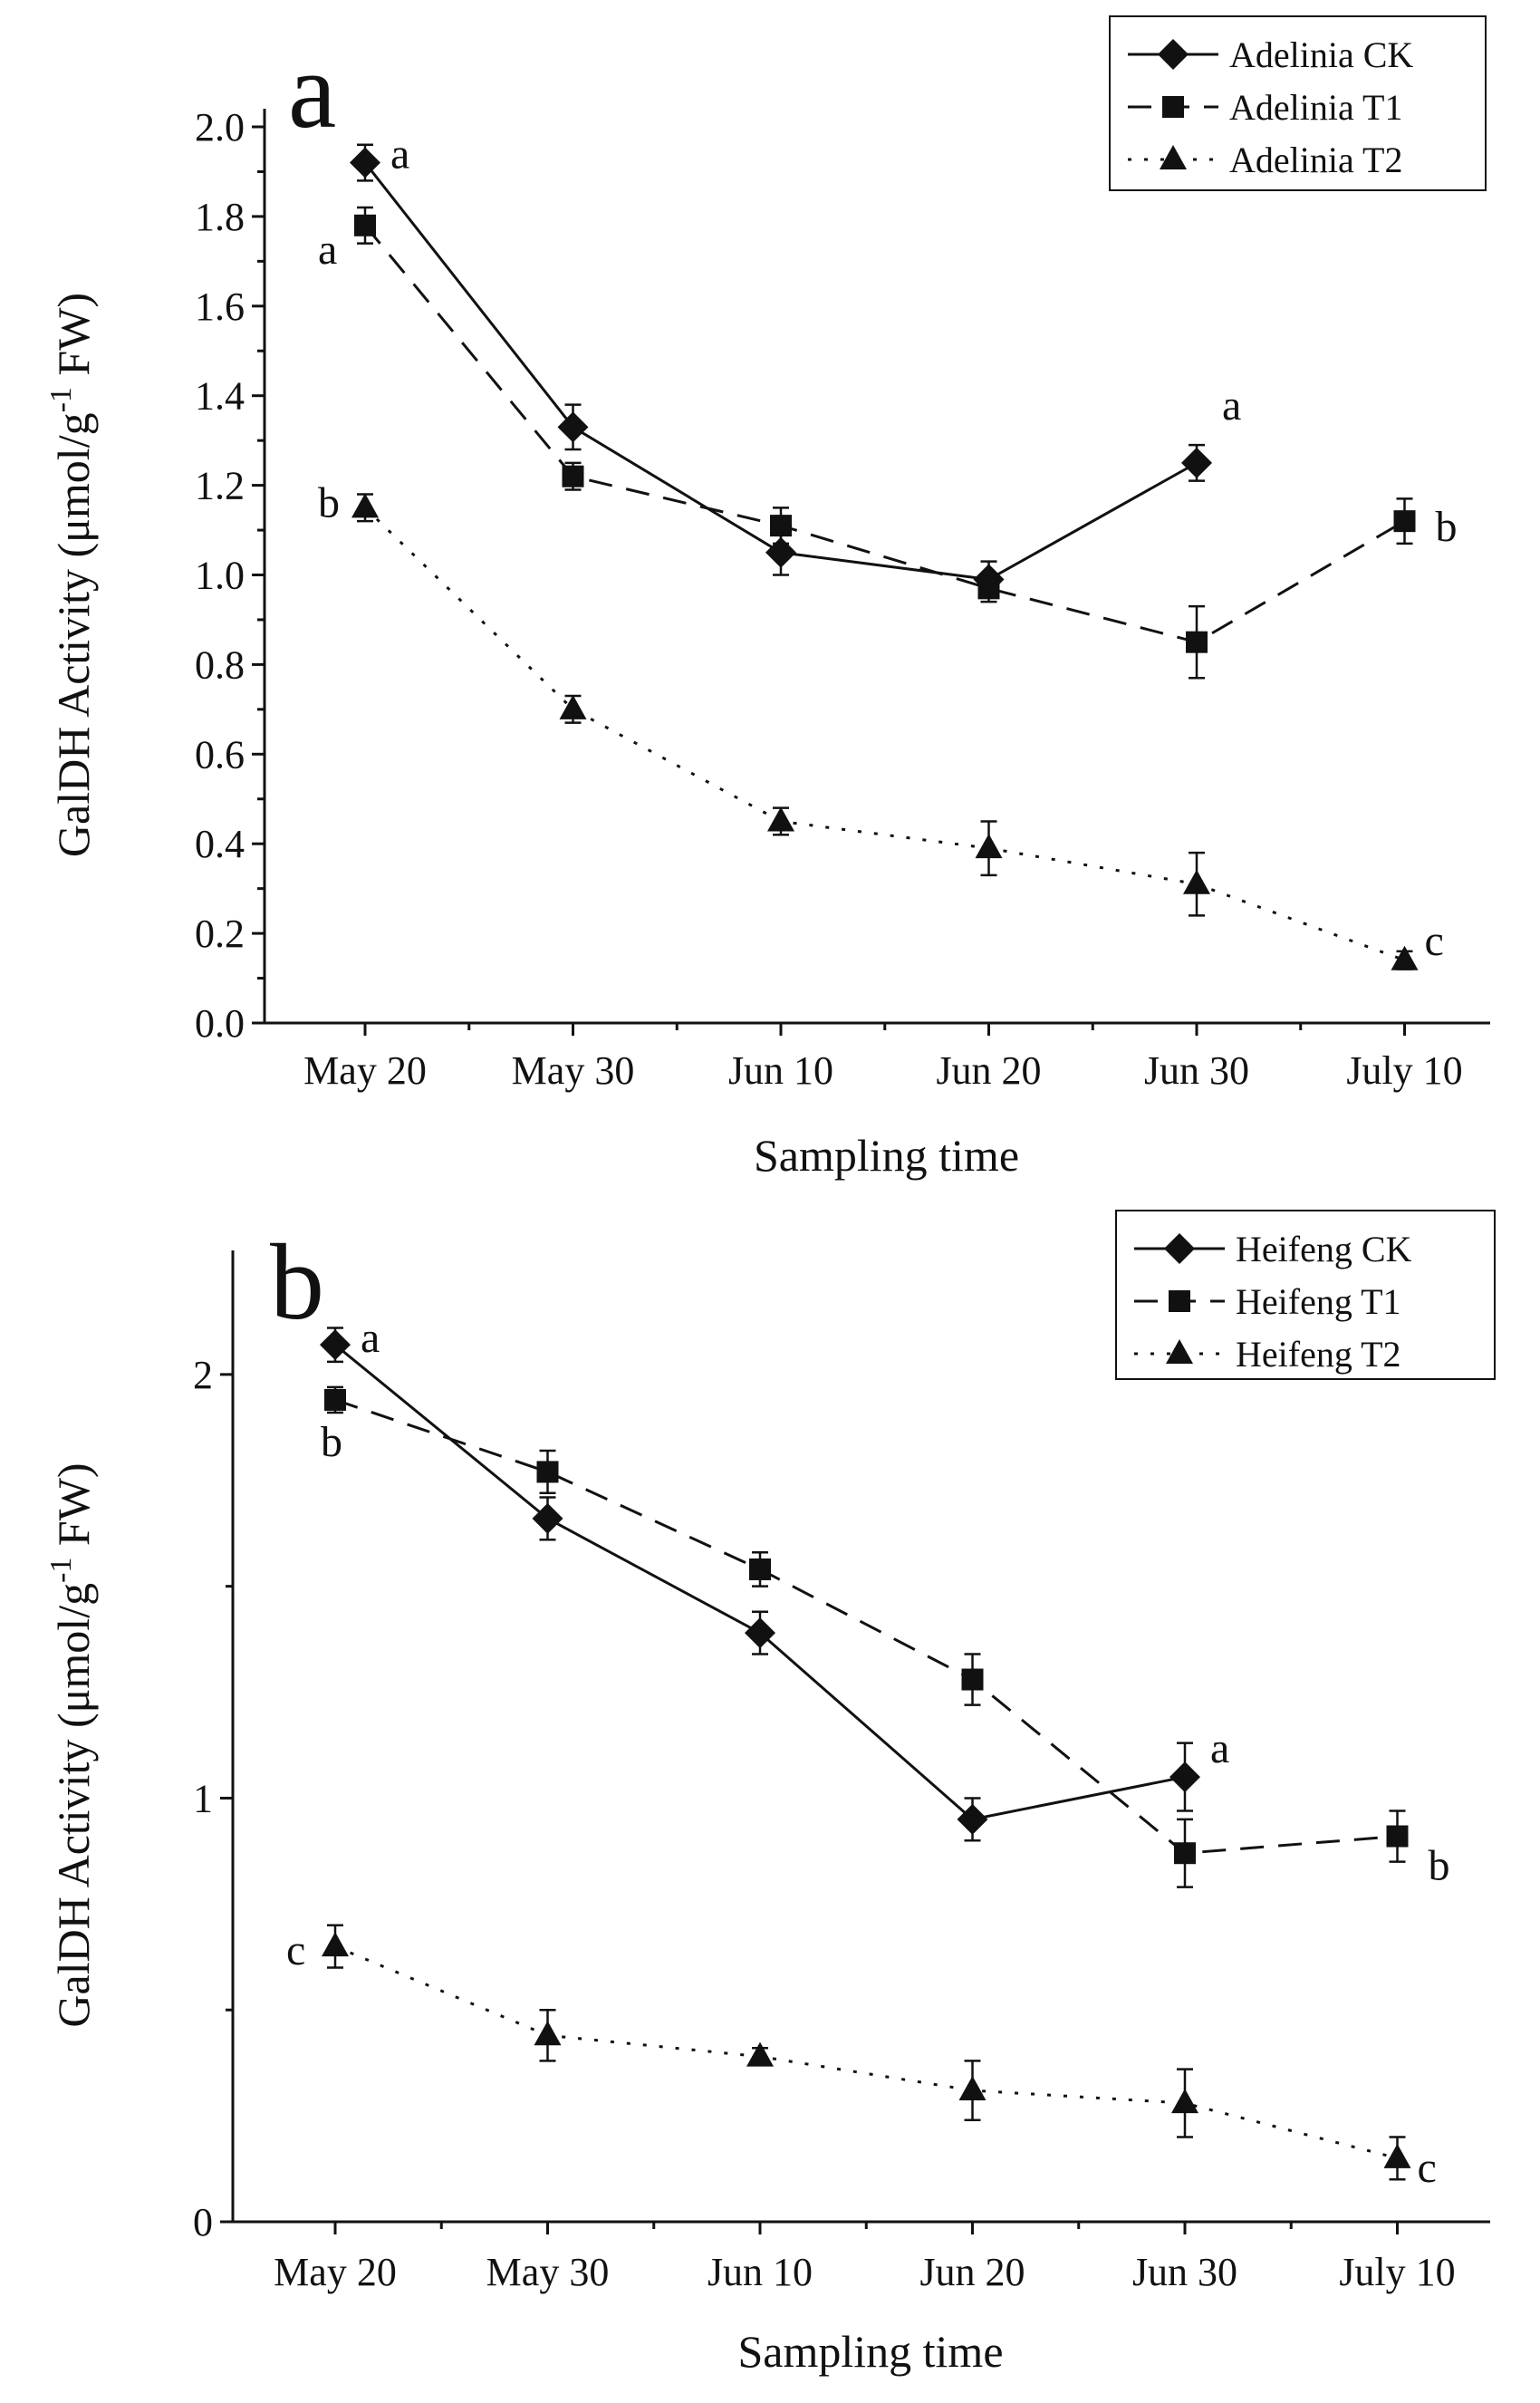  I want to click on legend-marker-square, so click(1179, 1301).